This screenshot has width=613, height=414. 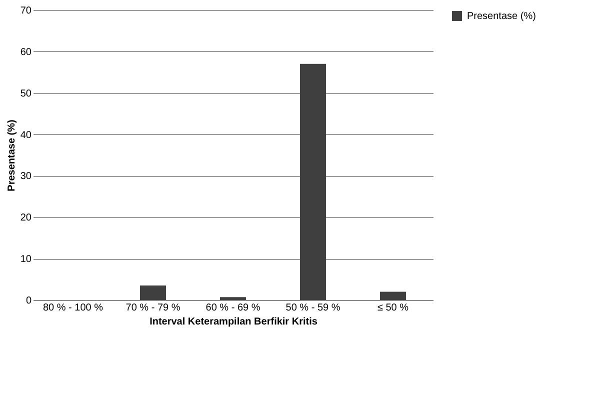 I want to click on y-tick-label: 20, so click(x=26, y=218).